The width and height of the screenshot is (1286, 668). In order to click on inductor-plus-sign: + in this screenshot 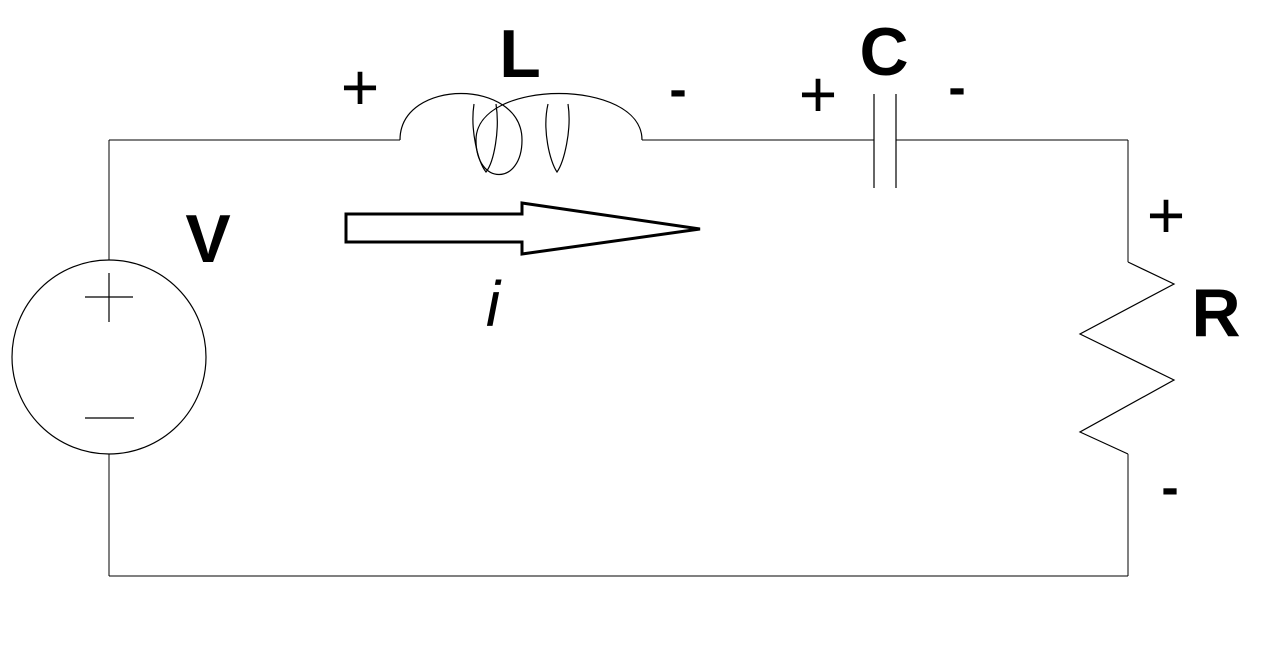, I will do `click(360, 87)`.